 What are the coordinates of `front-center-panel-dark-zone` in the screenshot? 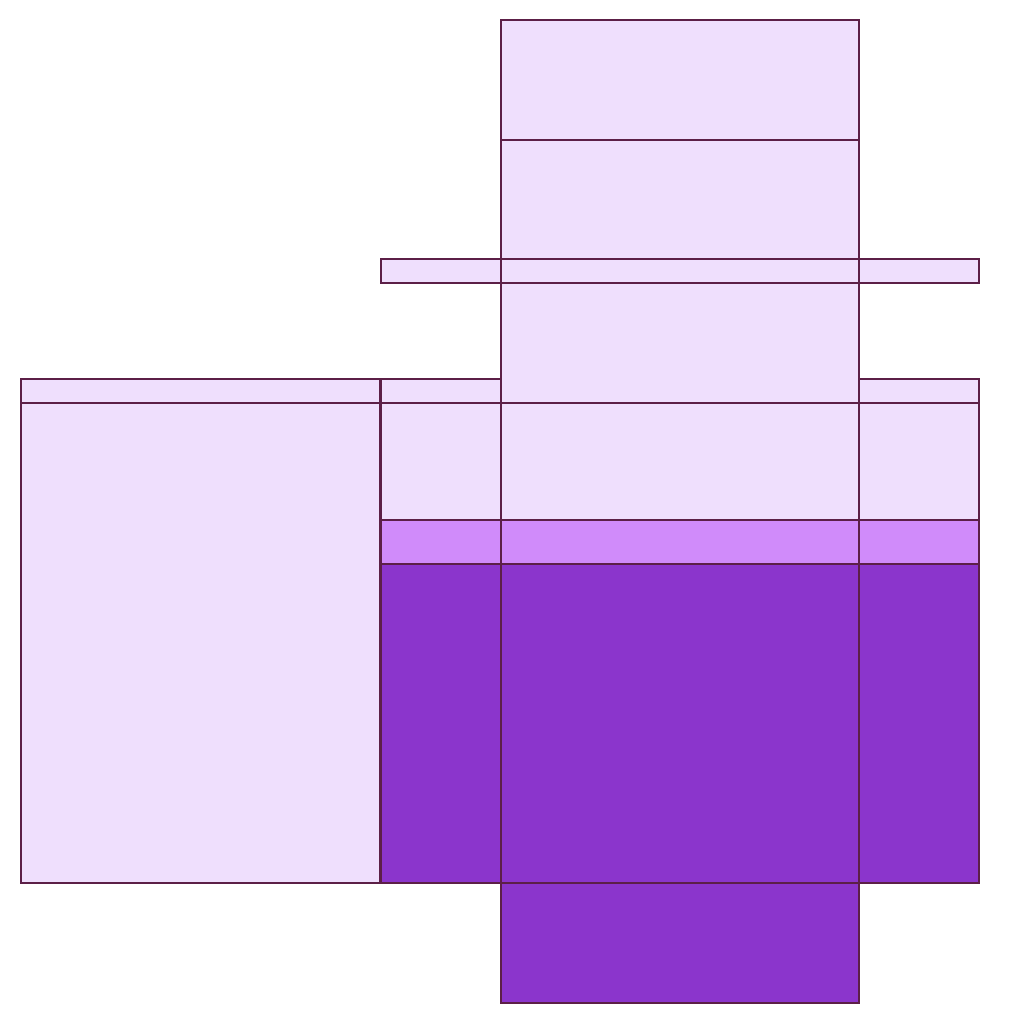 It's located at (680, 723).